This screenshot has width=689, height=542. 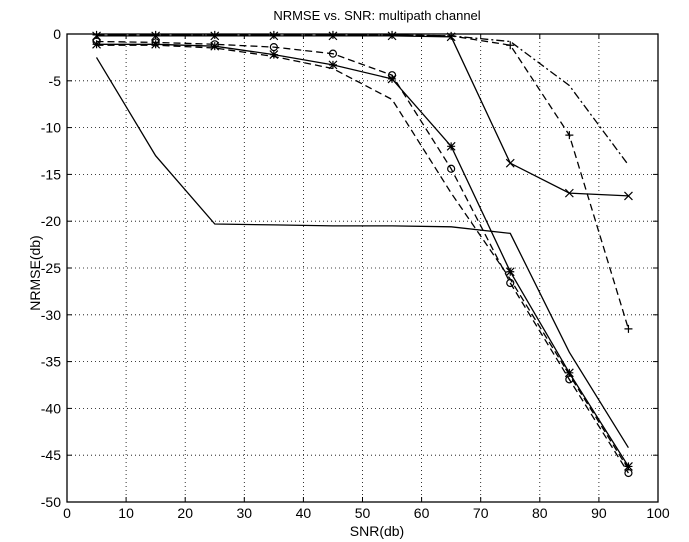 What do you see at coordinates (304, 513) in the screenshot?
I see `x-tick-label: 40` at bounding box center [304, 513].